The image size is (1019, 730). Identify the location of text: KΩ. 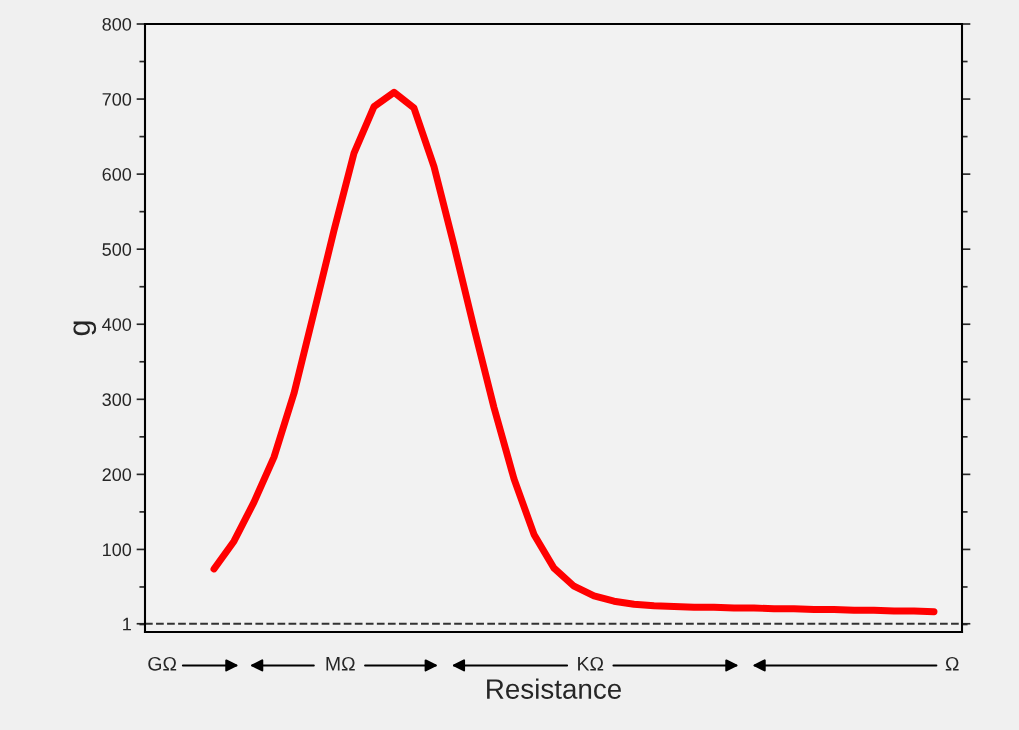
(591, 663).